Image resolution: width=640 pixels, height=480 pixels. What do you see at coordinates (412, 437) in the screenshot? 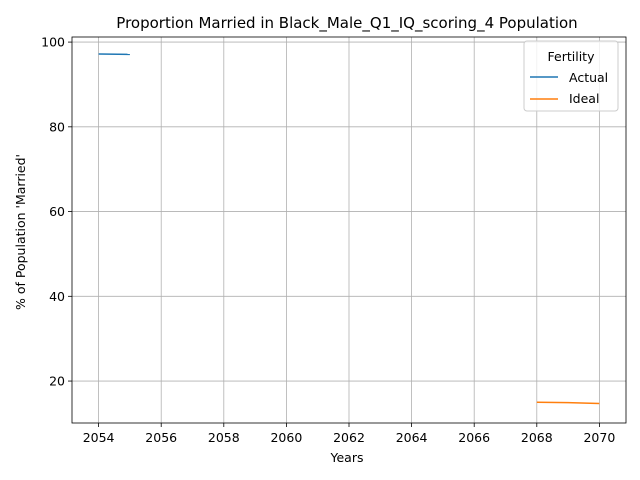
I see `x-tick-label: 2064` at bounding box center [412, 437].